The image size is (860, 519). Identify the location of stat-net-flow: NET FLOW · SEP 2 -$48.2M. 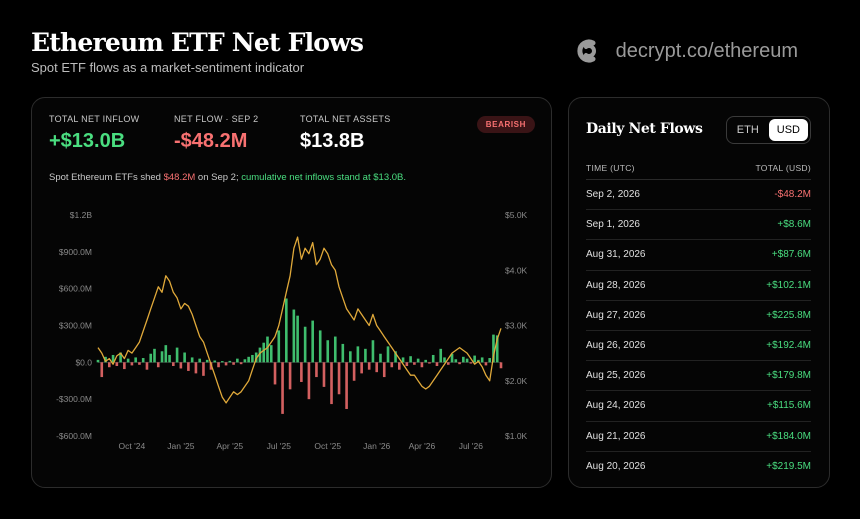
(216, 133).